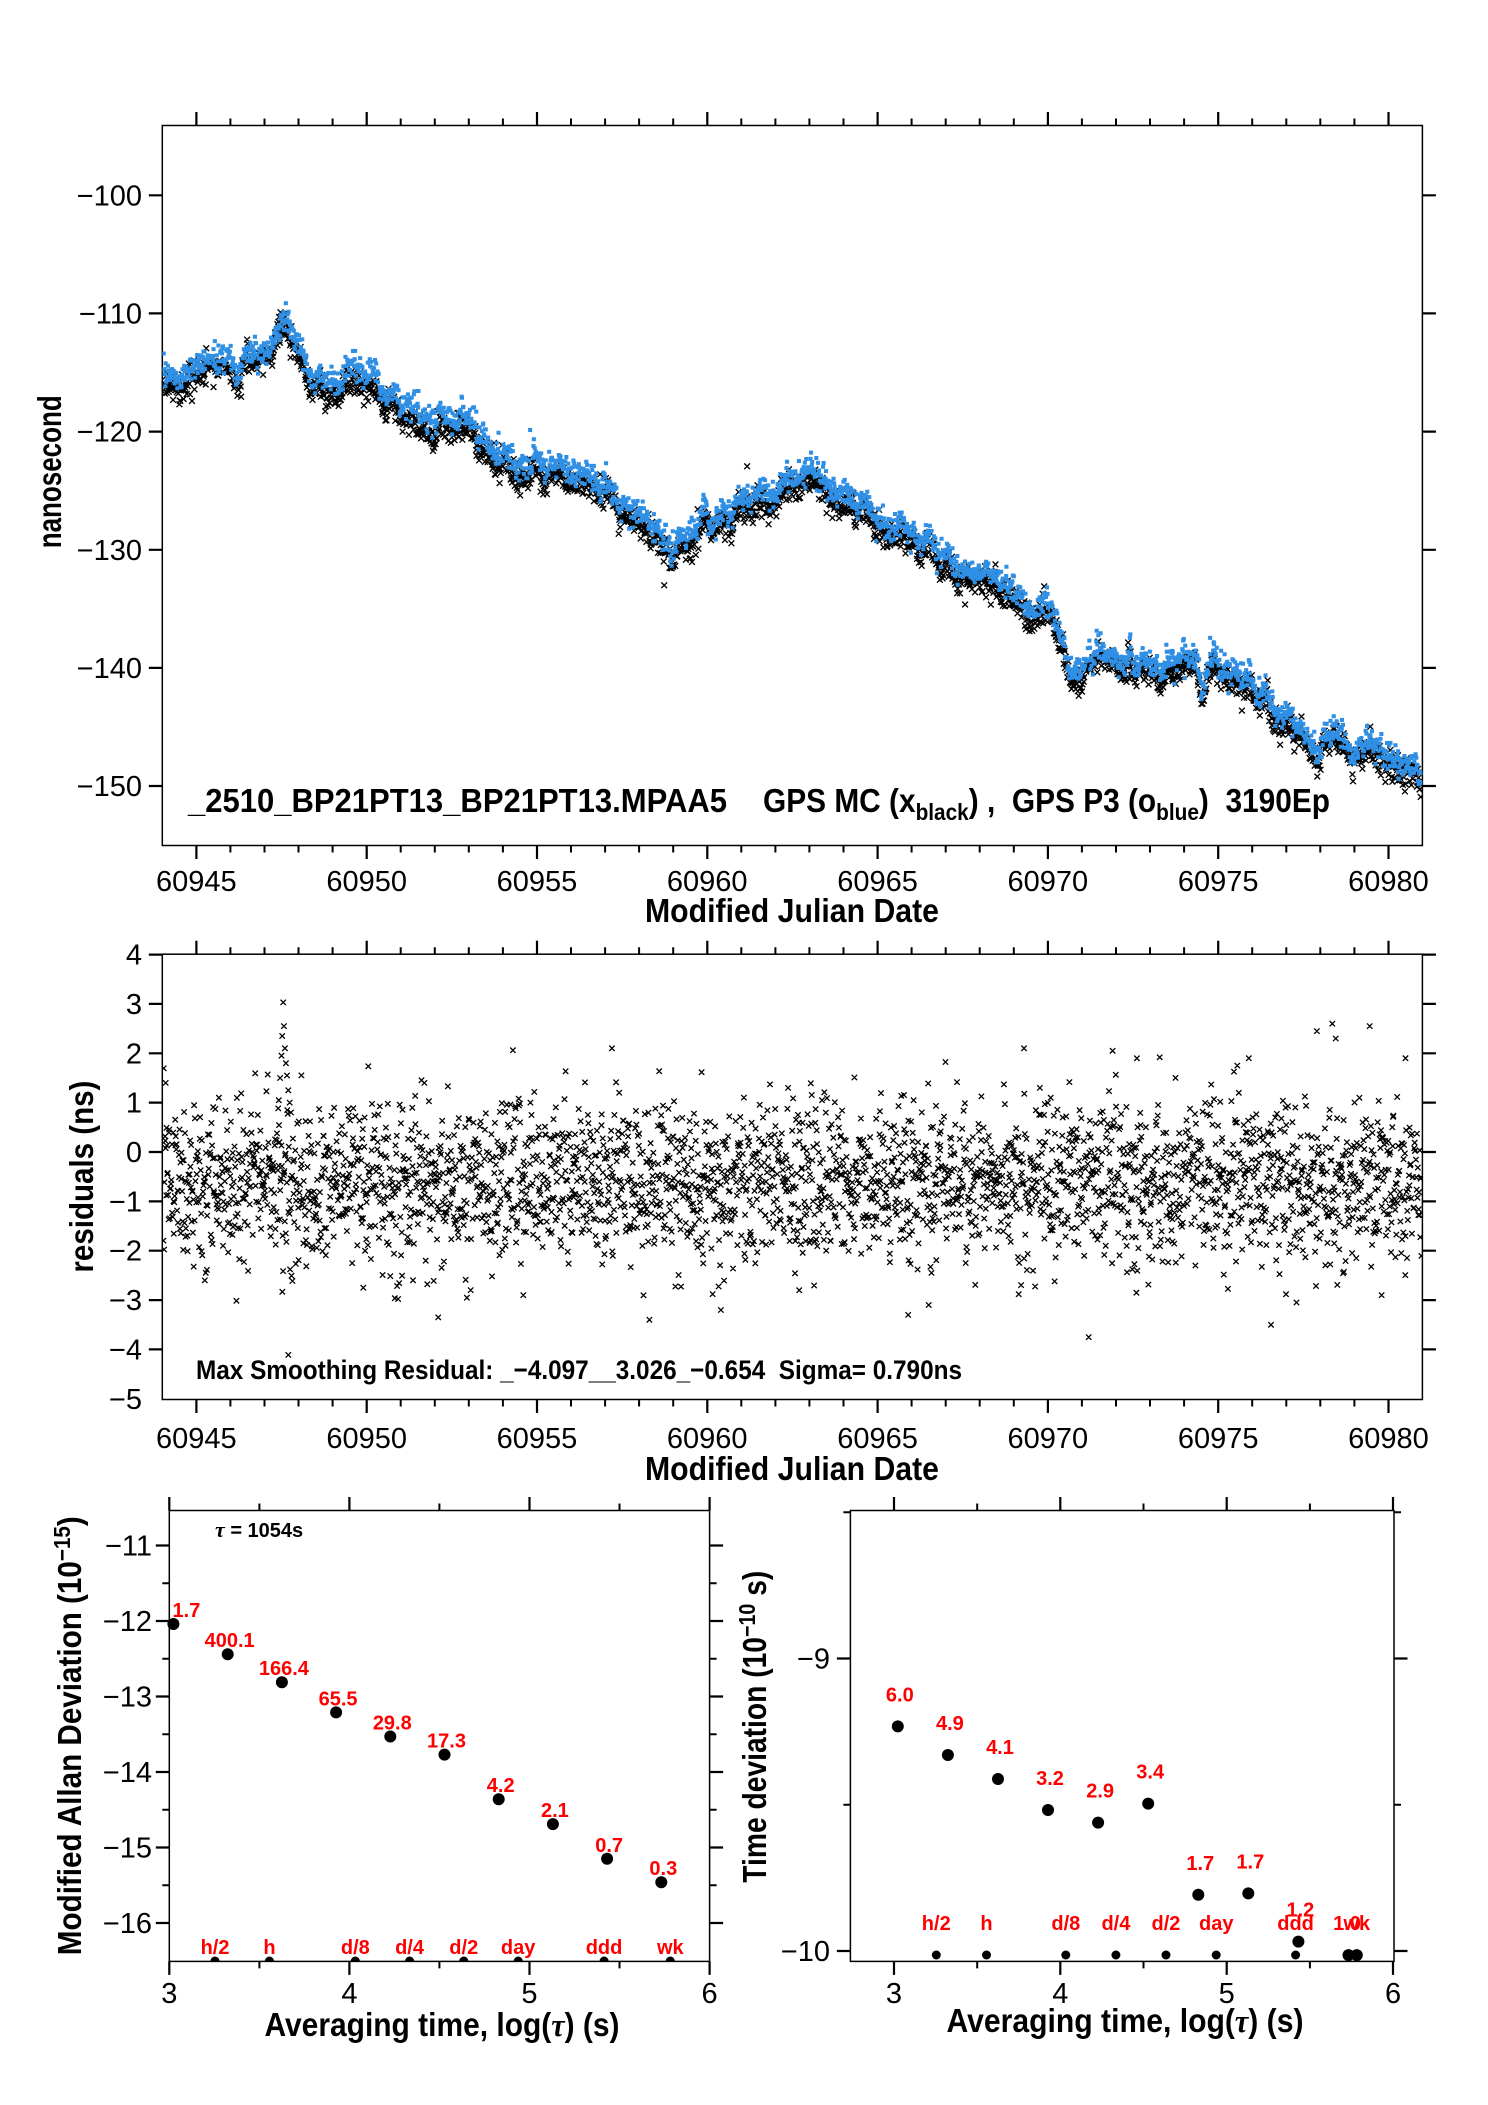  Describe the element at coordinates (109, 196) in the screenshot. I see `svg-text: −100` at that location.